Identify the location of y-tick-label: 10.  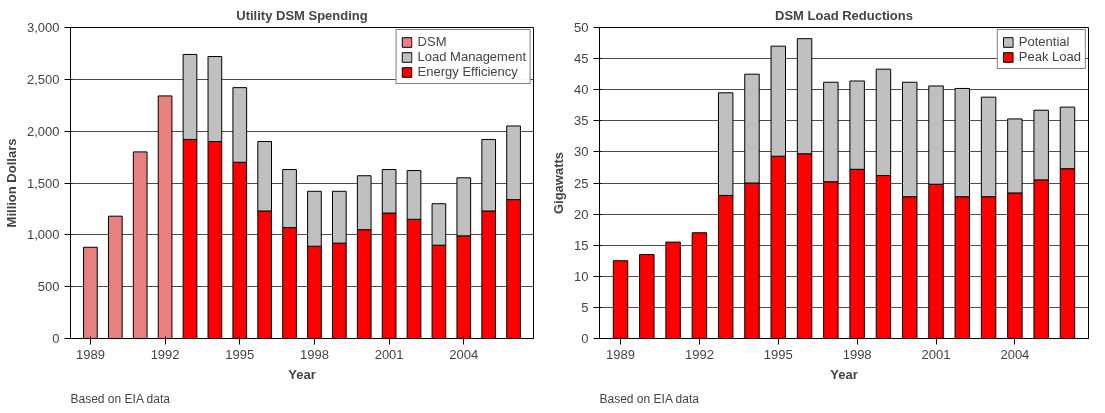
(581, 276).